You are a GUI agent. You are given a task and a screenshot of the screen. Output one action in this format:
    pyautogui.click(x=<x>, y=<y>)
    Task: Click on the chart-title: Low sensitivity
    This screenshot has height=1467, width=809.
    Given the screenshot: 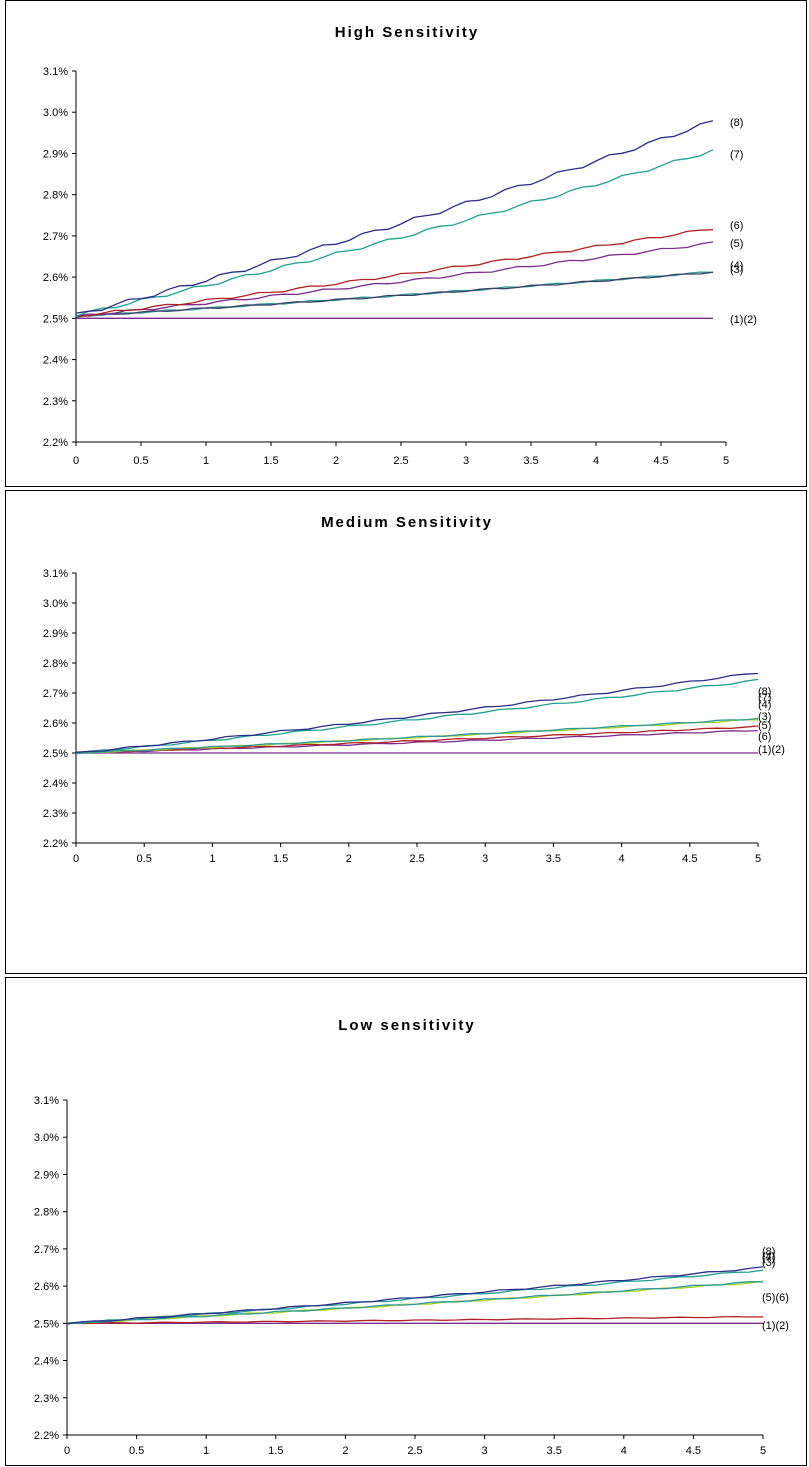 What is the action you would take?
    pyautogui.click(x=407, y=1025)
    